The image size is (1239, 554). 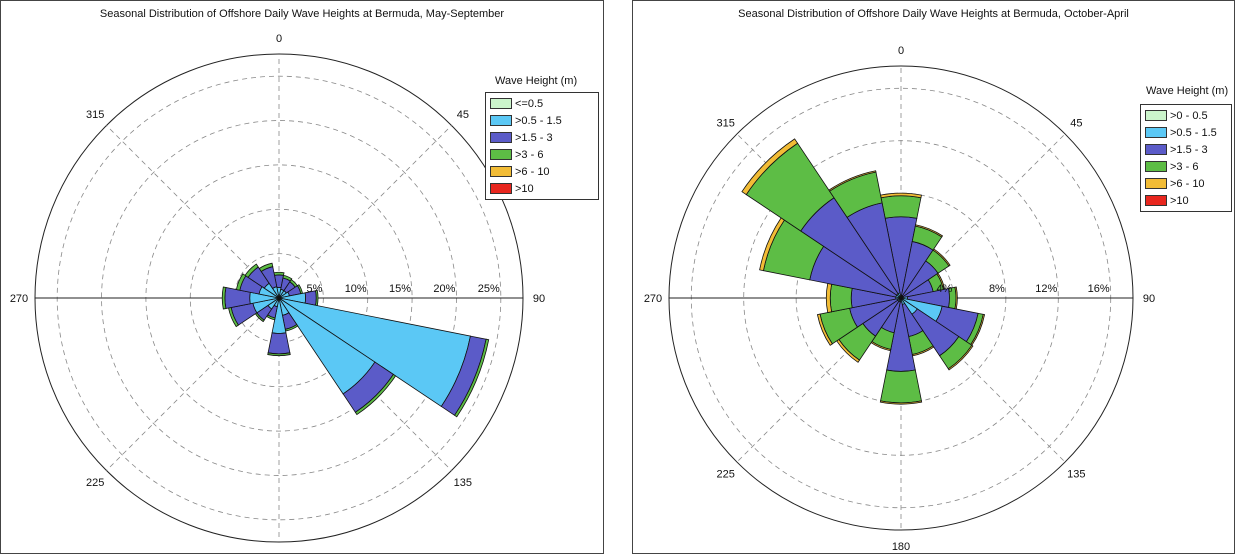 I want to click on radial-tick-label: 16%, so click(x=1099, y=289).